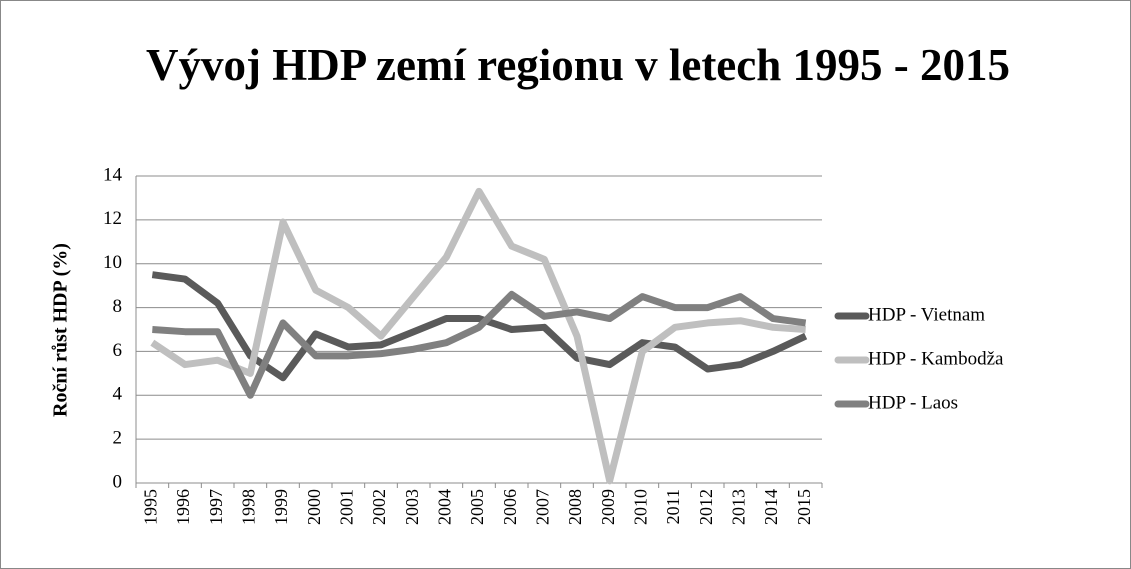 The width and height of the screenshot is (1131, 569). What do you see at coordinates (542, 507) in the screenshot?
I see `x-tick-label: 2007` at bounding box center [542, 507].